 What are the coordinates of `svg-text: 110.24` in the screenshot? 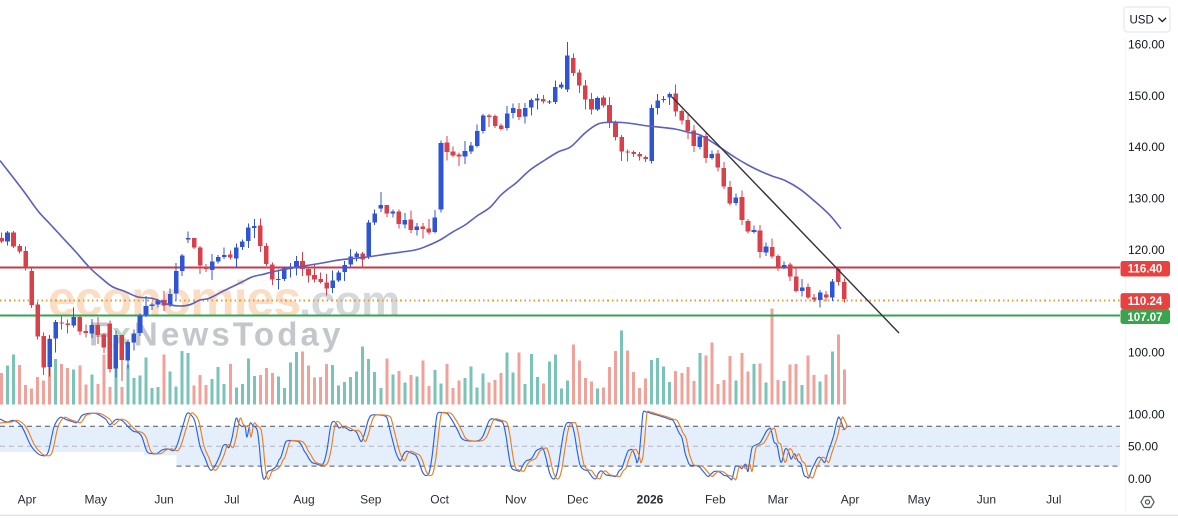 It's located at (1145, 302).